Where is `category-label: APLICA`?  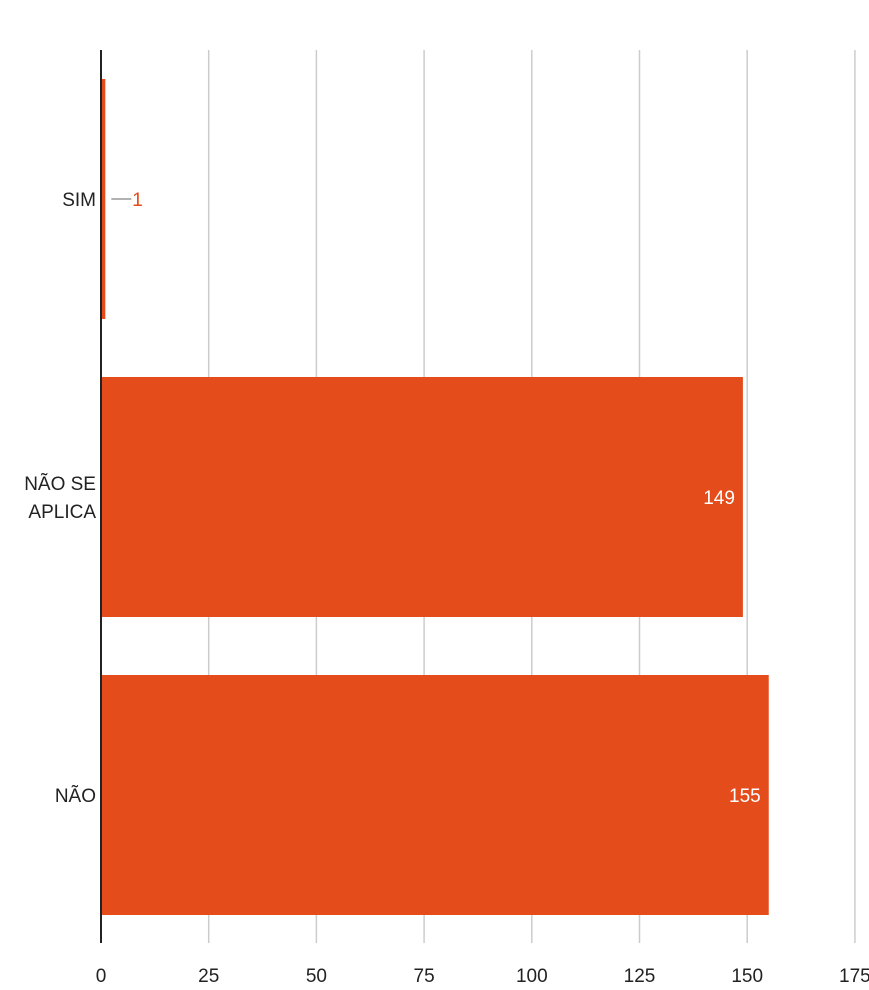
category-label: APLICA is located at coordinates (62, 512).